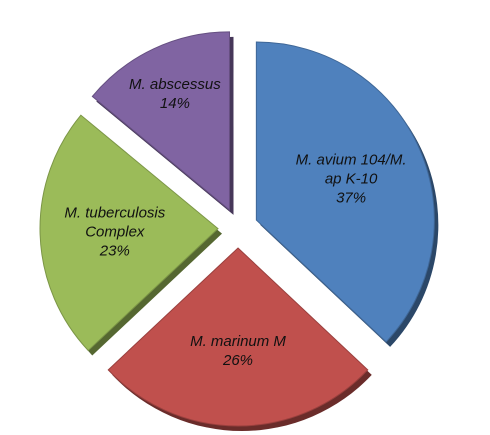 Image resolution: width=490 pixels, height=435 pixels. Describe the element at coordinates (175, 84) in the screenshot. I see `category-label: M. abscessus` at that location.